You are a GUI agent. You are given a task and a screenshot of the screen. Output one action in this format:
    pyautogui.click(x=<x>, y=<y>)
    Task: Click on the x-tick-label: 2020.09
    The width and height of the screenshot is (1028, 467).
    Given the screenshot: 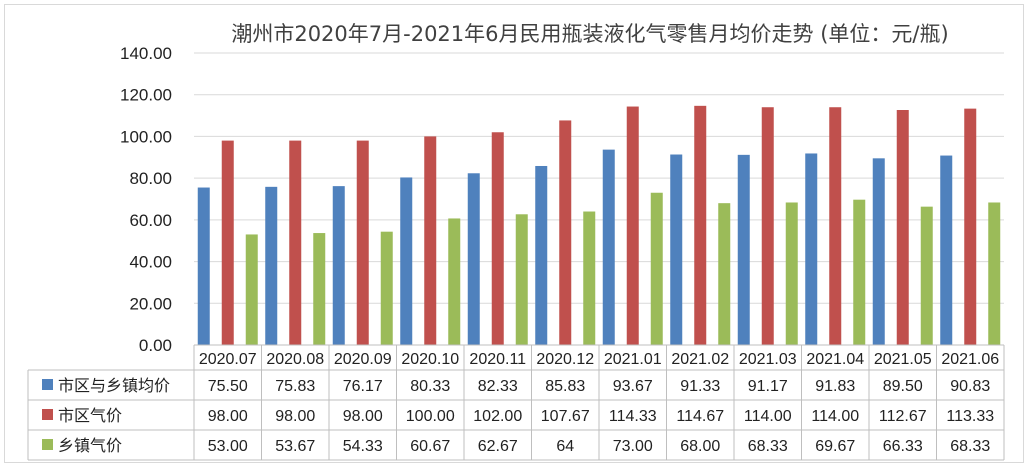 What is the action you would take?
    pyautogui.click(x=363, y=359)
    